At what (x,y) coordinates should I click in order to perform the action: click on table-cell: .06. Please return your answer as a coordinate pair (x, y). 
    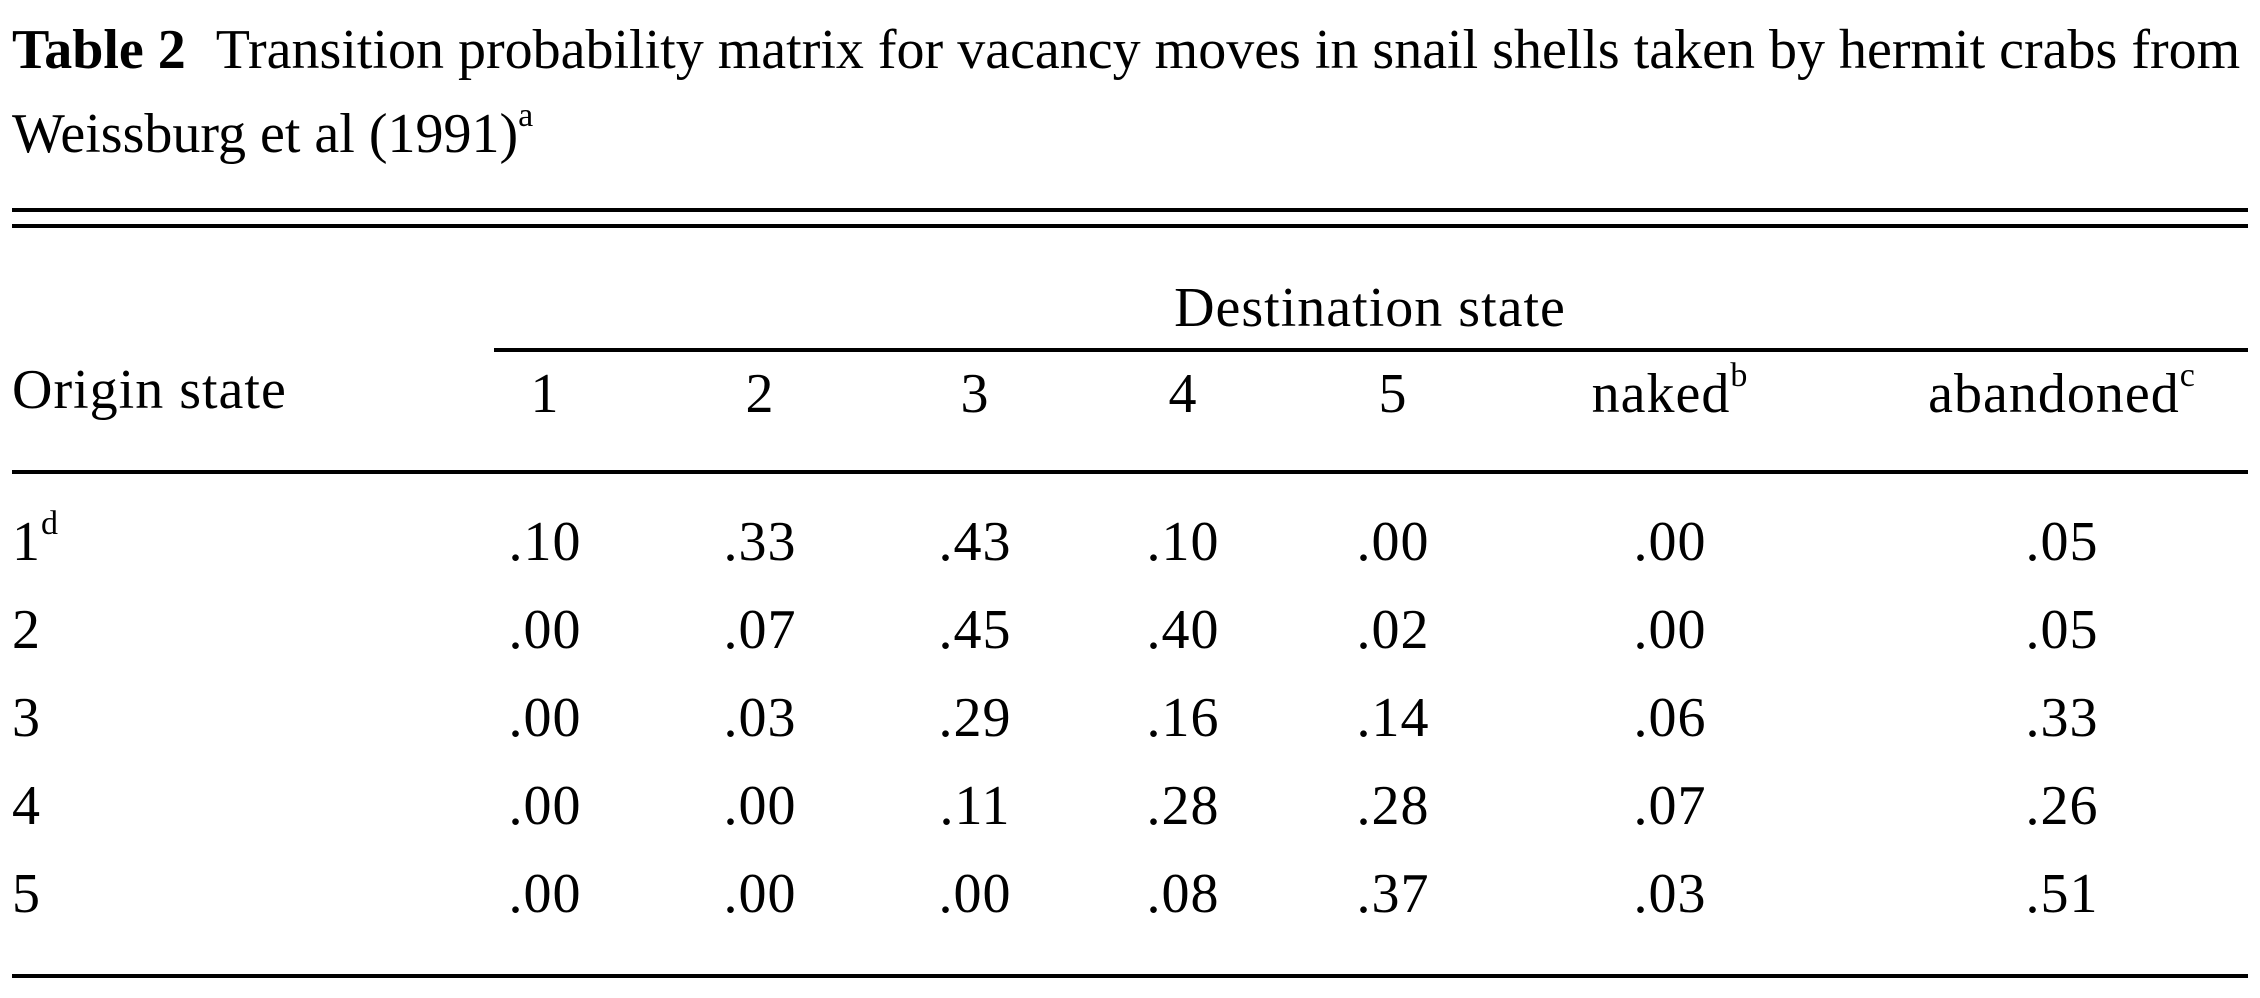
    Looking at the image, I should click on (1670, 718).